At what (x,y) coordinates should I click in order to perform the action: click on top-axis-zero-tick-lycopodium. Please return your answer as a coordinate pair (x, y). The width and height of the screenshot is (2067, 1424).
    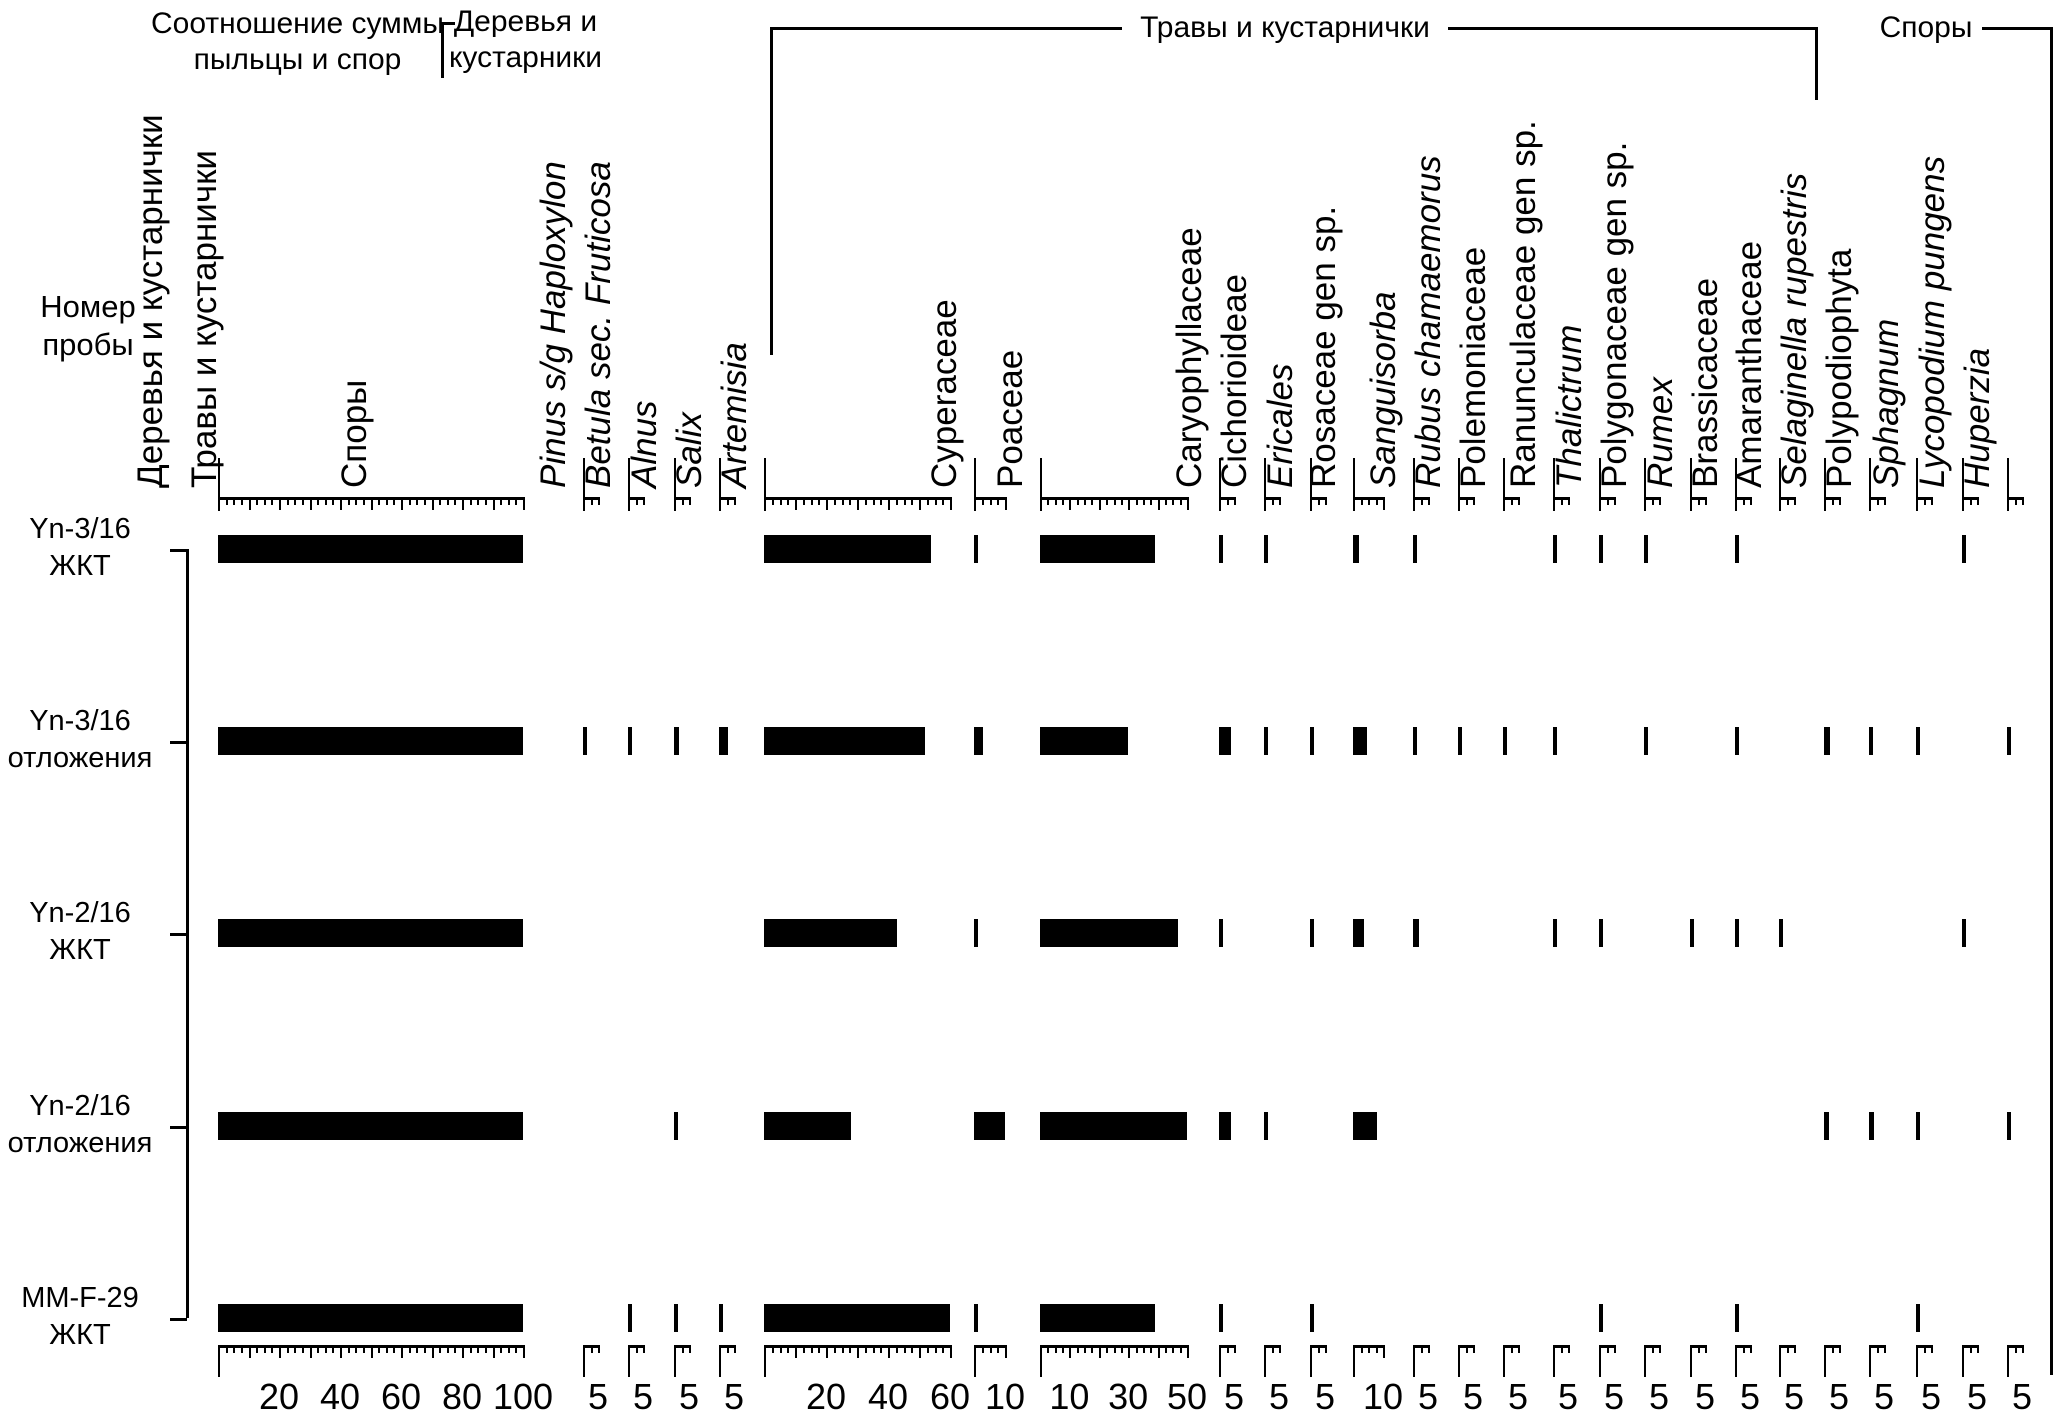
    Looking at the image, I should click on (1963, 484).